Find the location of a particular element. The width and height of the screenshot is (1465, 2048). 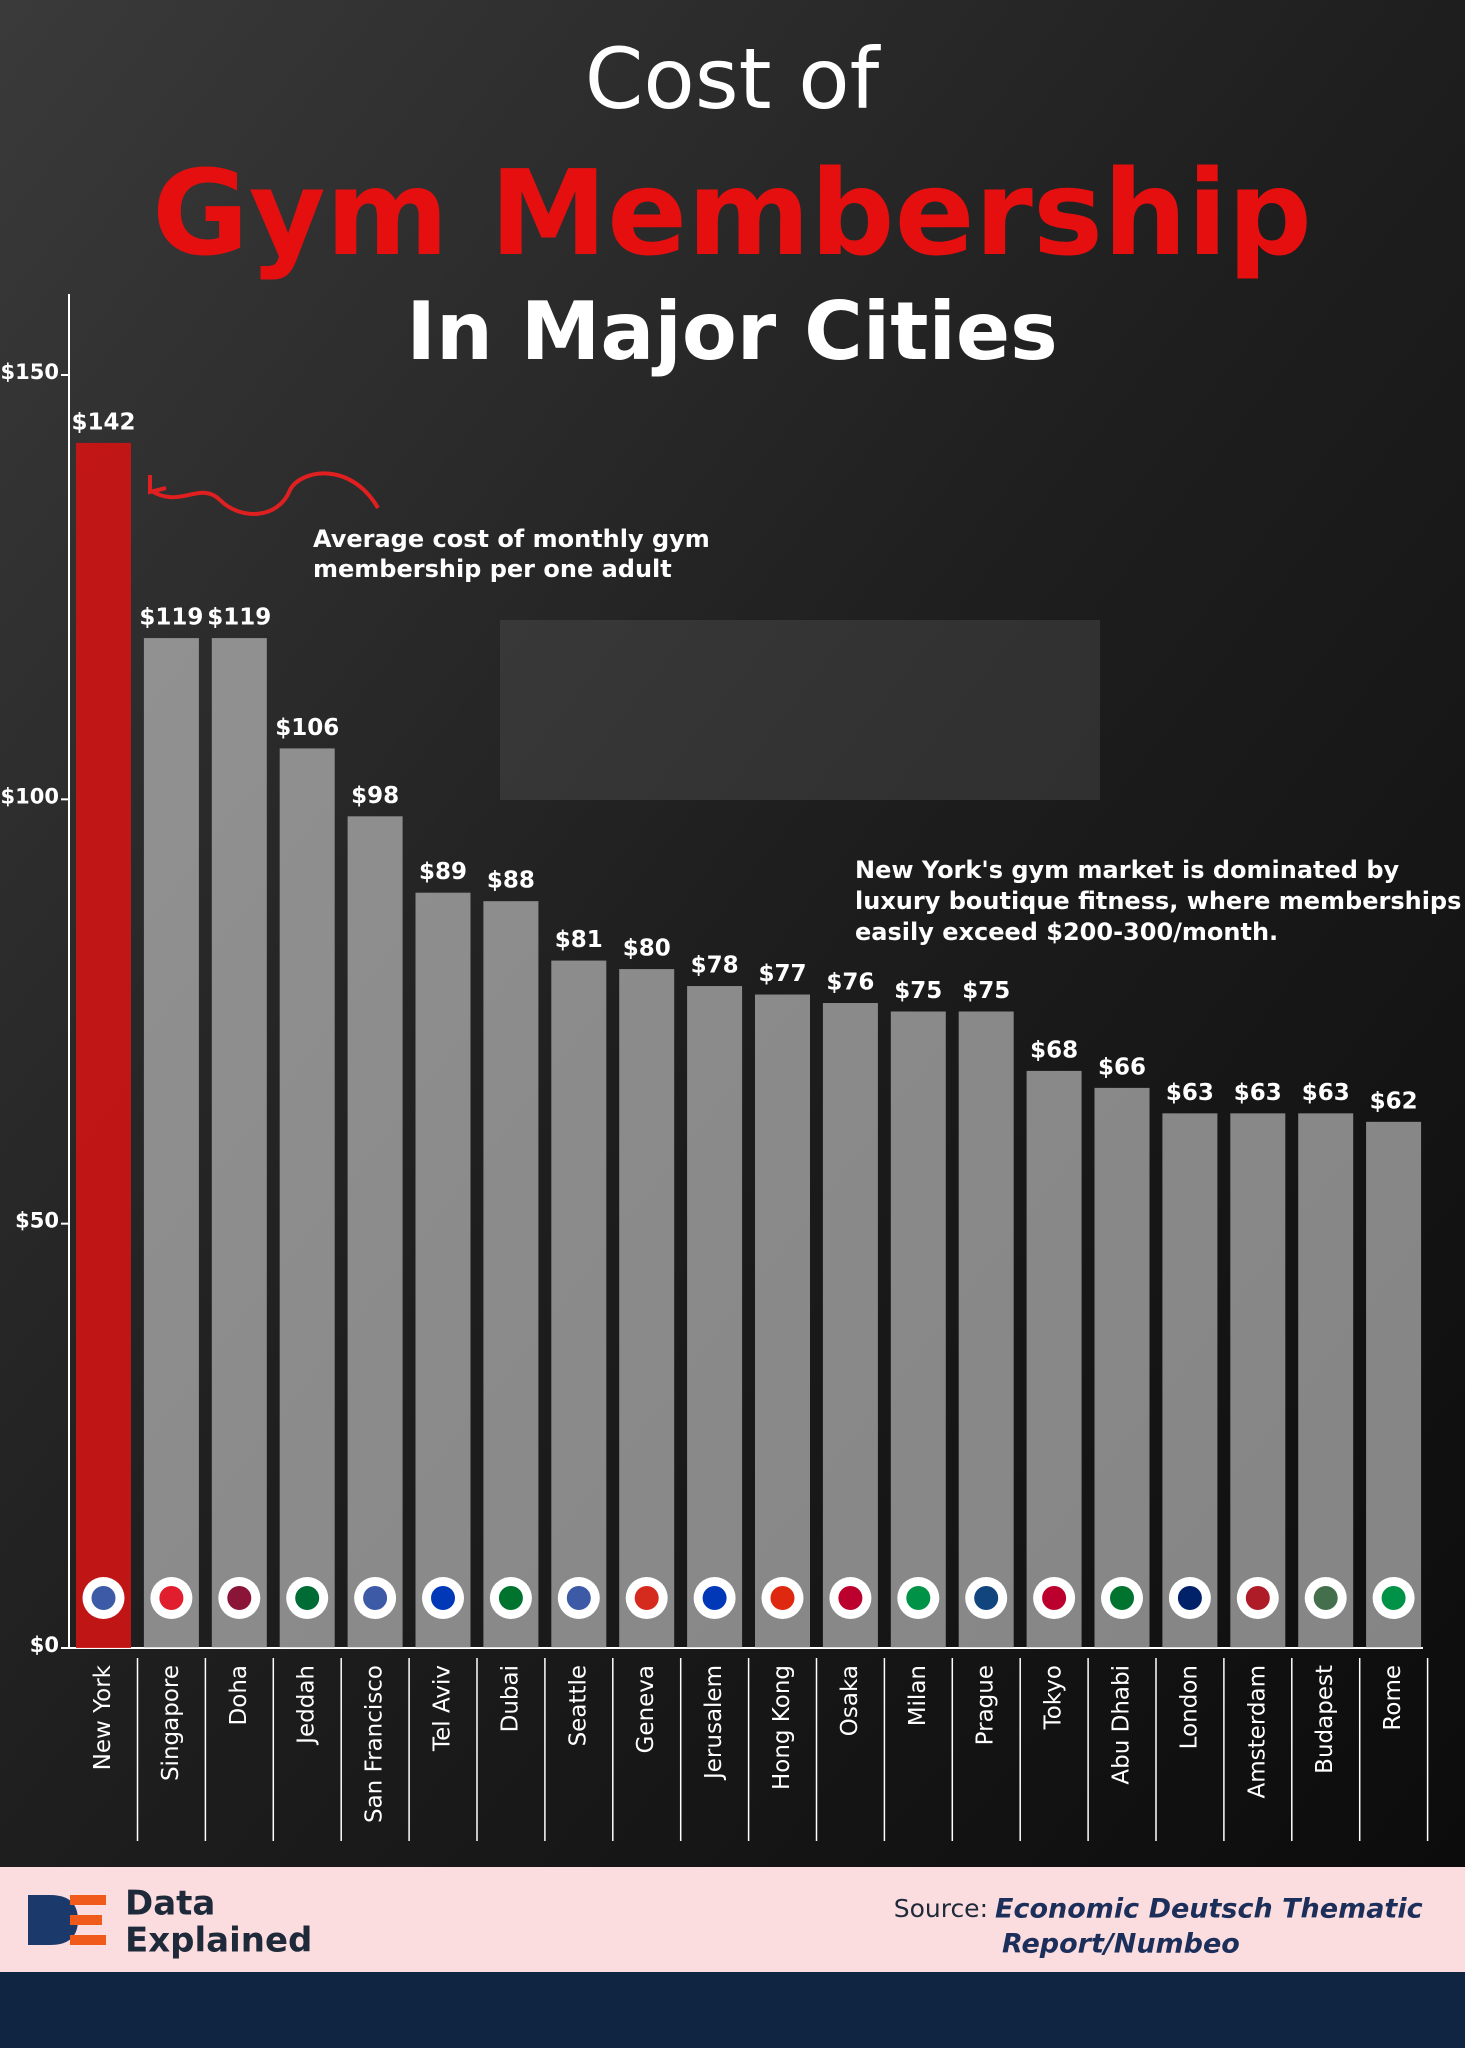

x-tick-label: Tel Aviv is located at coordinates (443, 1708).